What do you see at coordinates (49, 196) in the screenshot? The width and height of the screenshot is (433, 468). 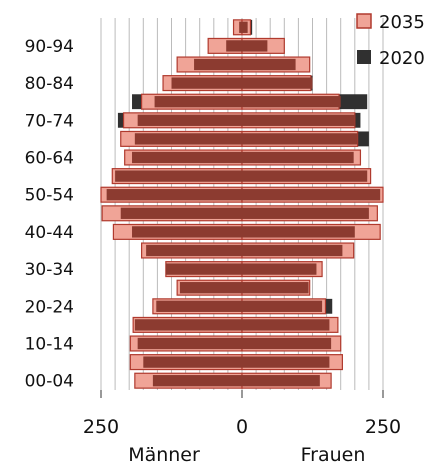 I see `y-tick-label: 50-54` at bounding box center [49, 196].